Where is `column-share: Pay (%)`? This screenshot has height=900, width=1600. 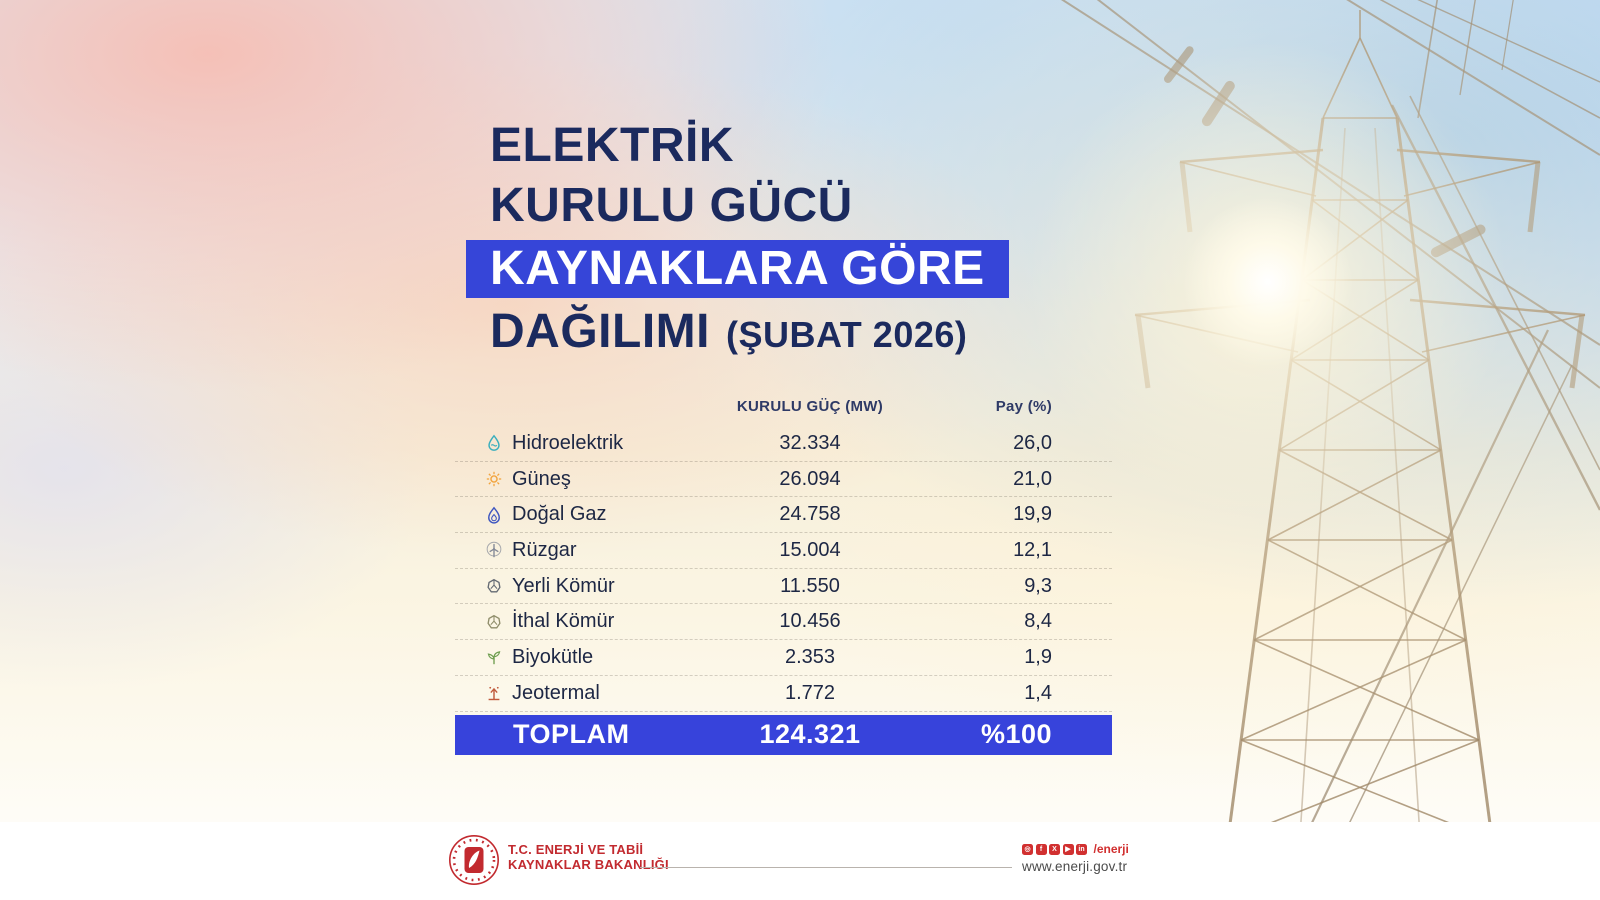
column-share: Pay (%) is located at coordinates (1023, 406).